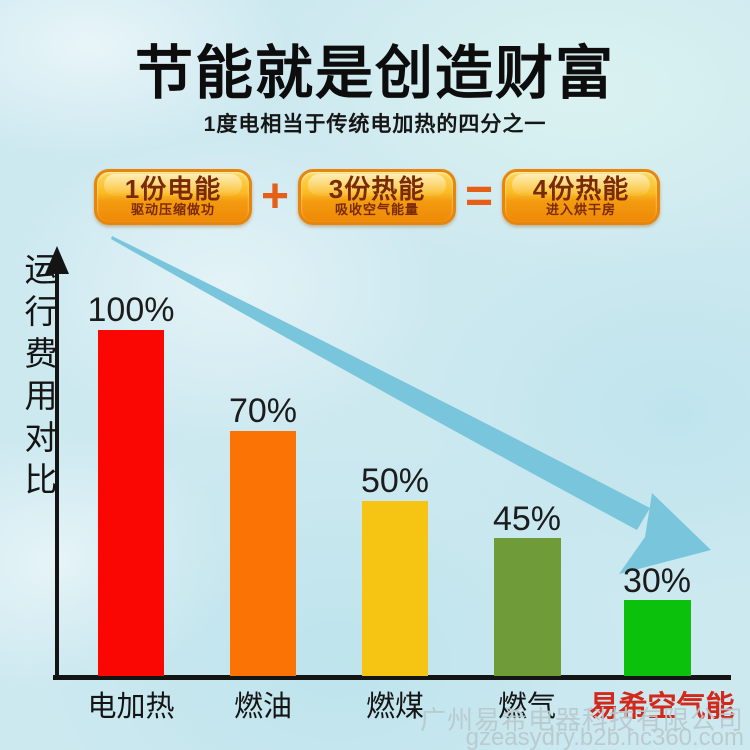  I want to click on energy-equation: 1份电能 驱动压缩做功 + 3份热能 吸收空气能量 = 4份热能 进入烘干房, so click(377, 197).